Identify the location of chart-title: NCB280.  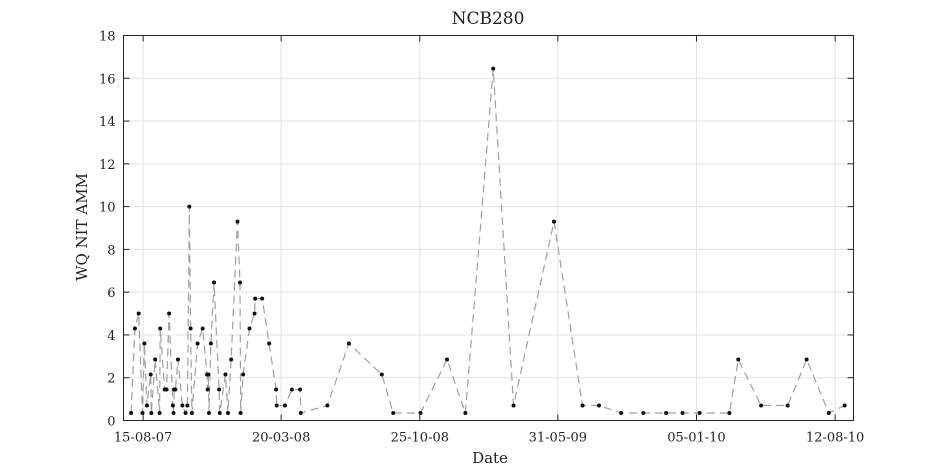
(488, 19).